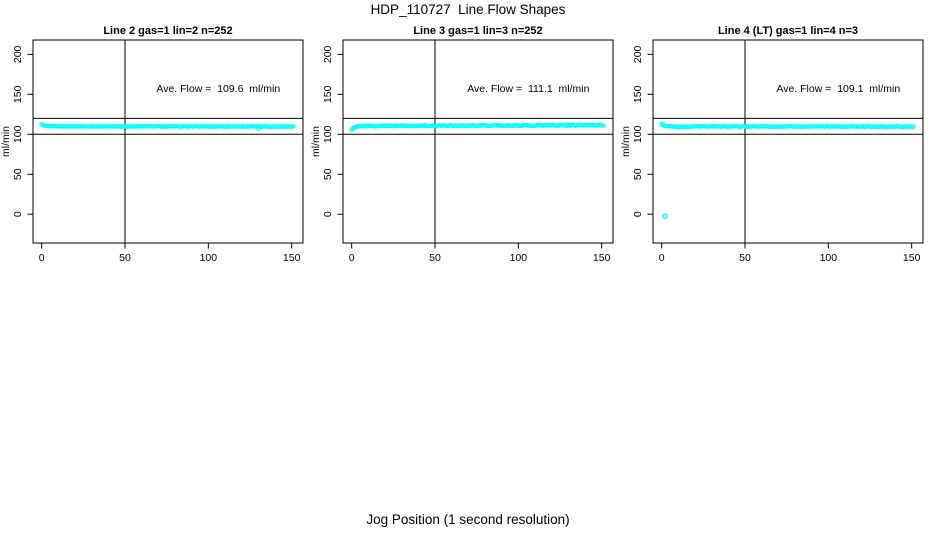 Image resolution: width=936 pixels, height=540 pixels. What do you see at coordinates (218, 89) in the screenshot?
I see `ave-flow-annotation: Ave. Flow = 109.6 ml/min` at bounding box center [218, 89].